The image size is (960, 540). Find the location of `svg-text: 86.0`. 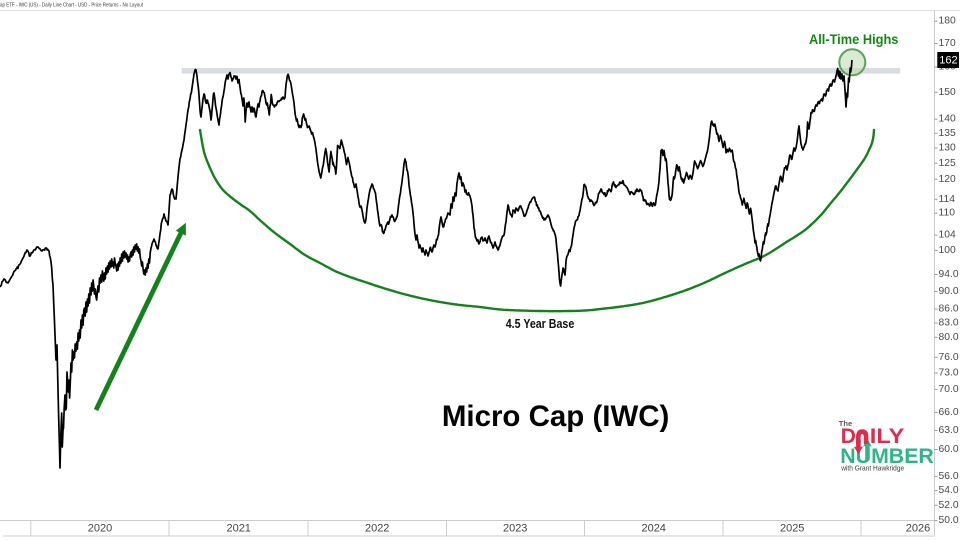

svg-text: 86.0 is located at coordinates (949, 309).